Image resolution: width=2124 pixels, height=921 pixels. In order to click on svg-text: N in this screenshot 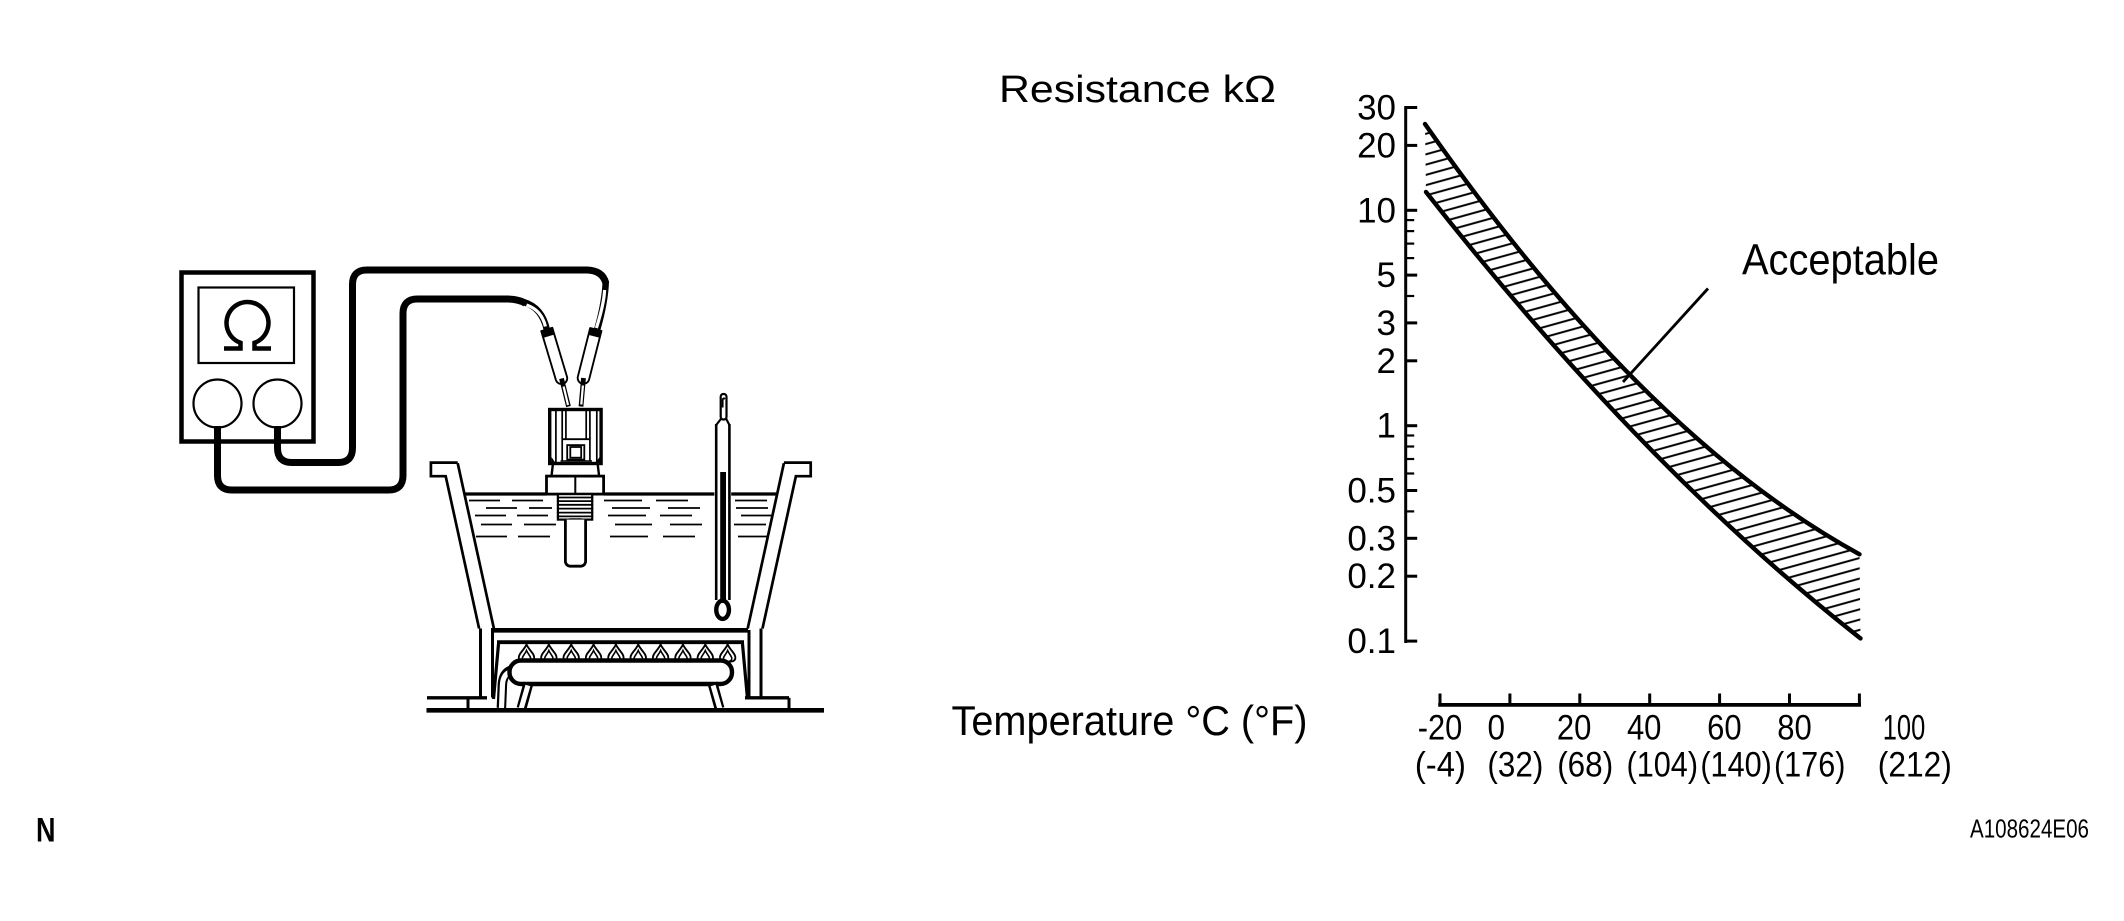, I will do `click(46, 831)`.